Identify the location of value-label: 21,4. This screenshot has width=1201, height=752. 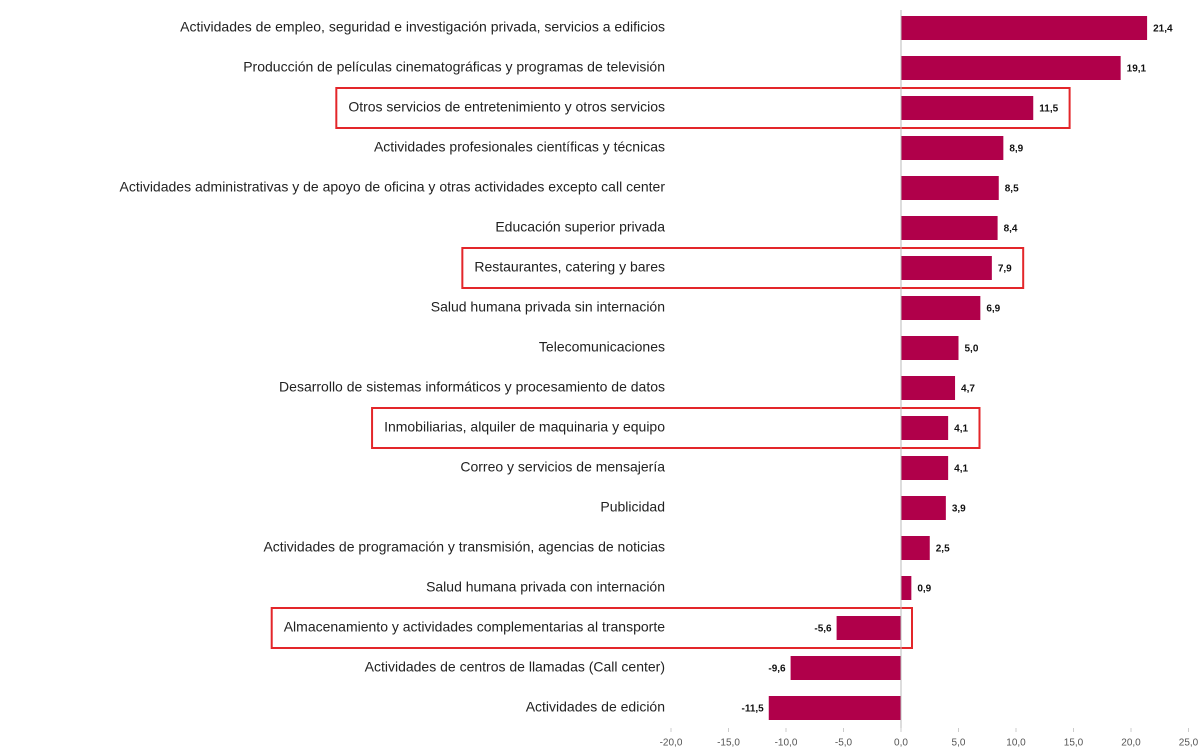
(1163, 29).